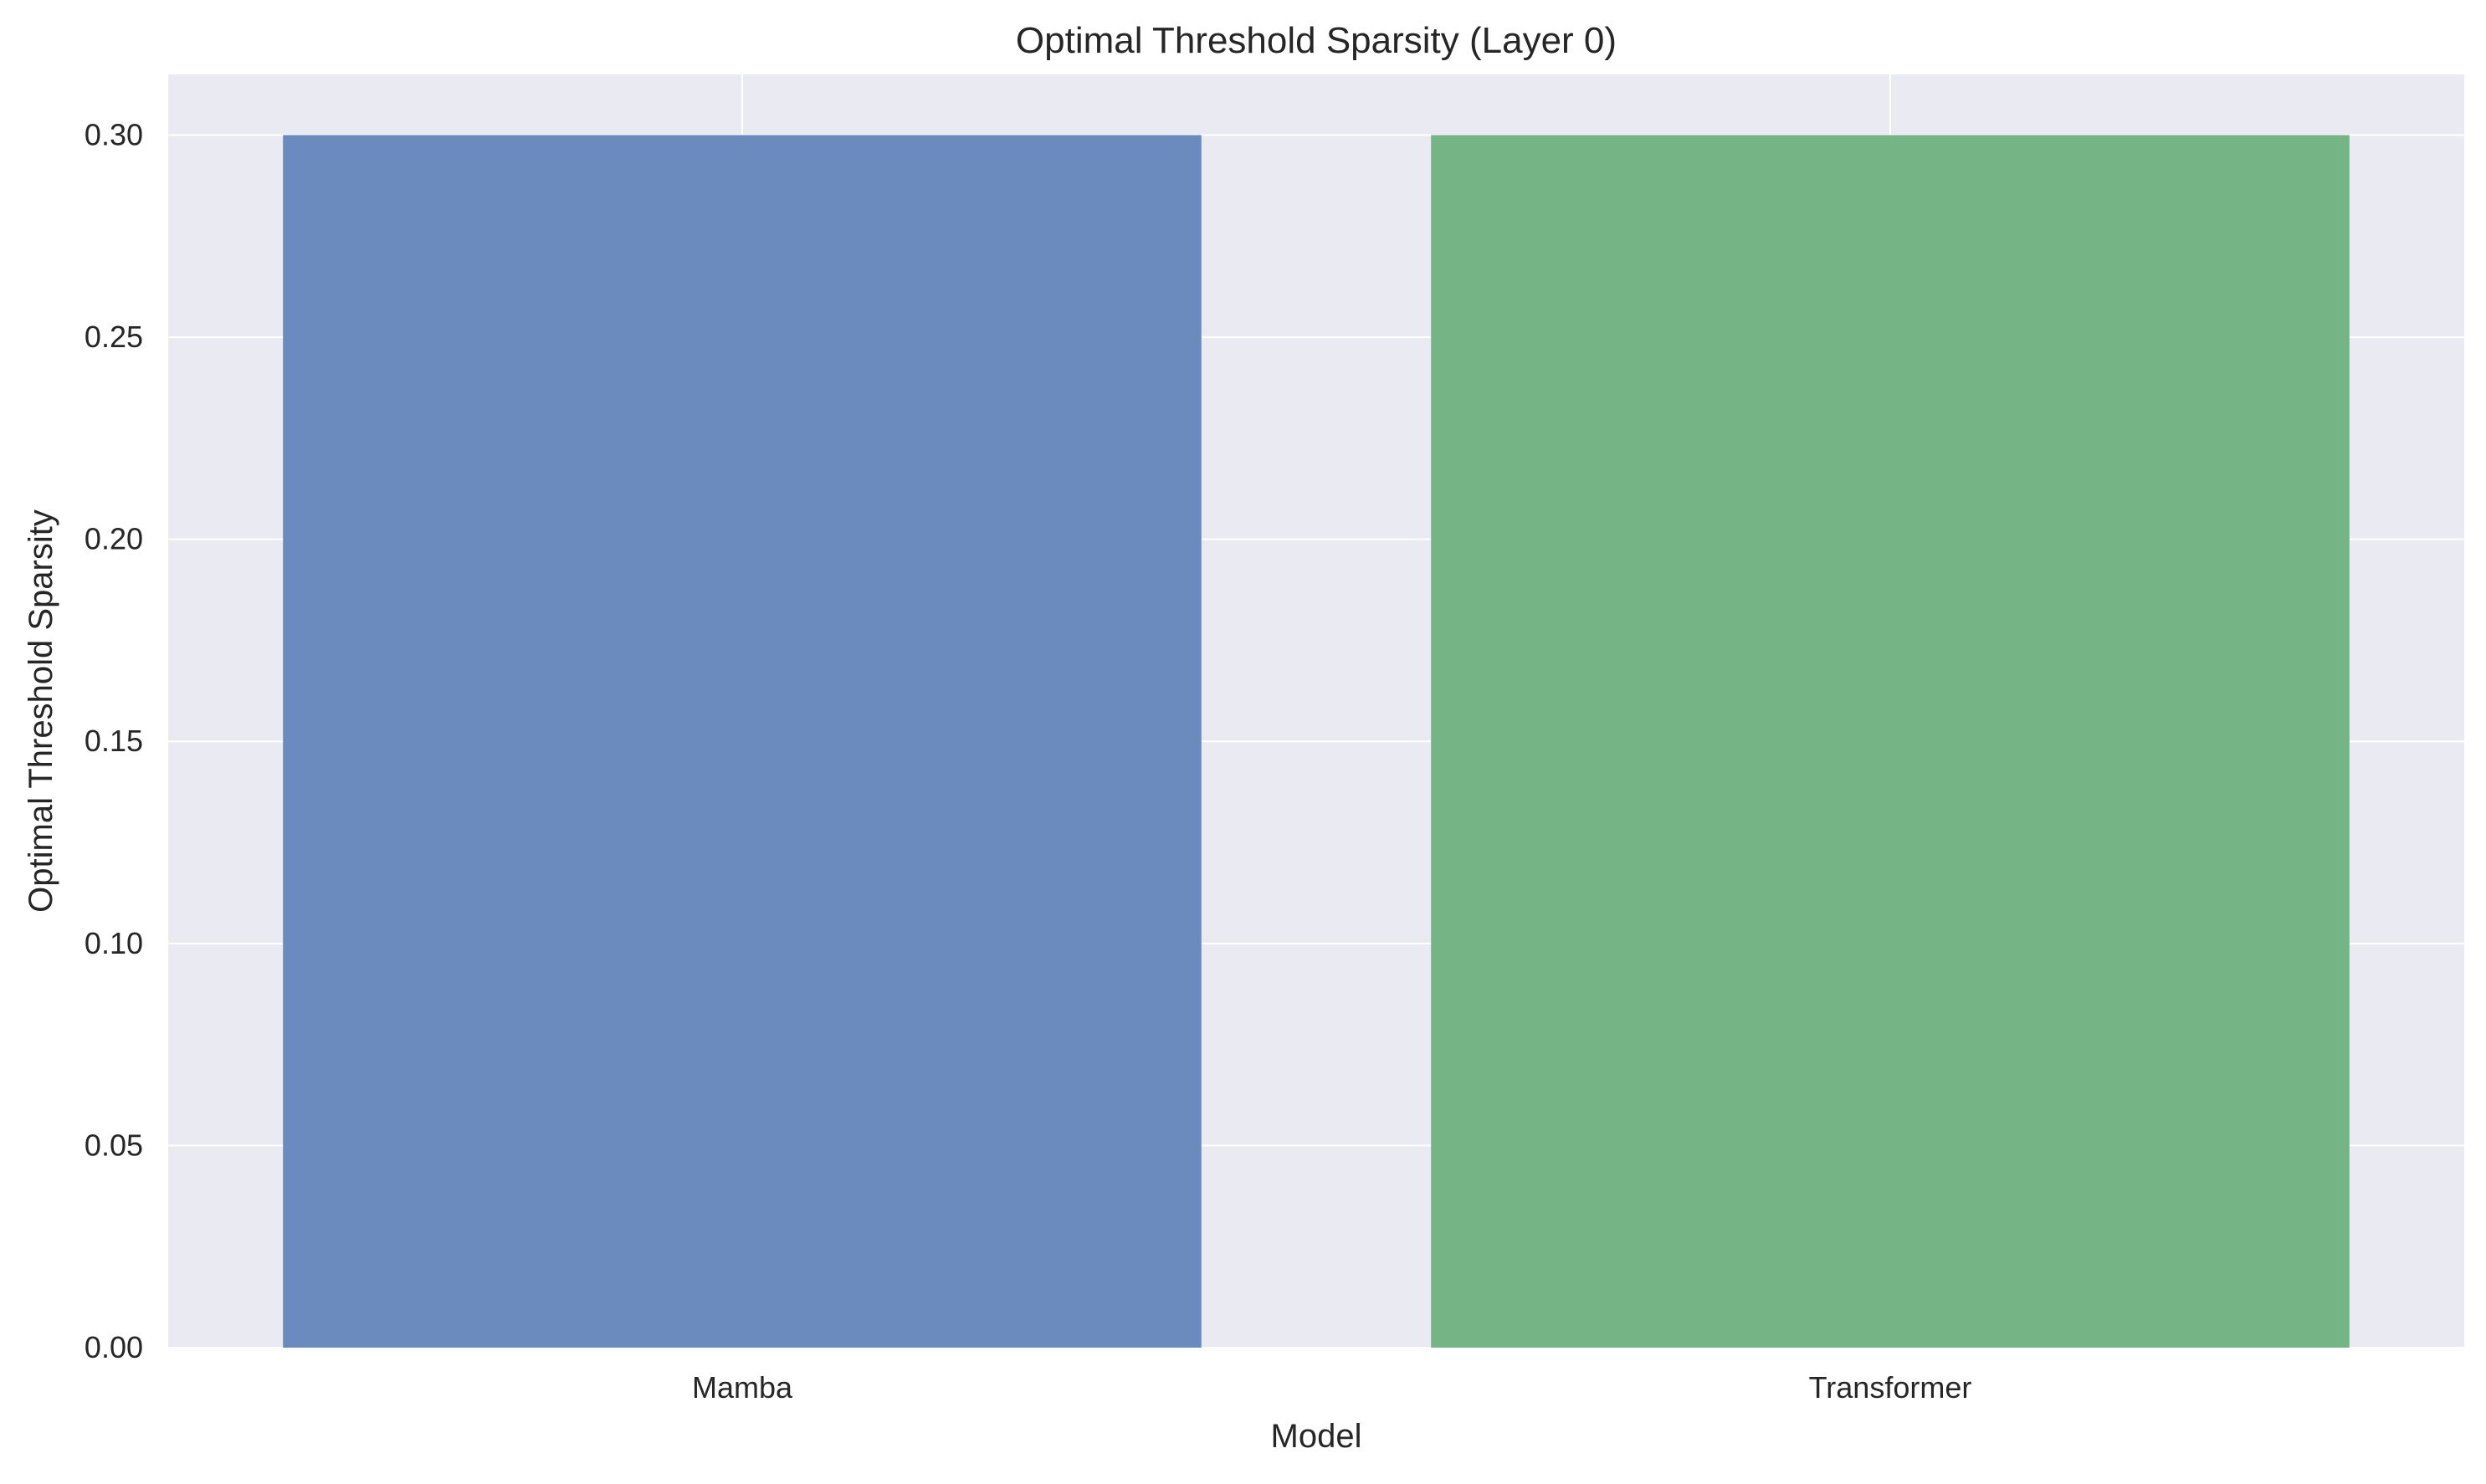 This screenshot has width=2486, height=1484. I want to click on y-tick-label: 0.25, so click(114, 337).